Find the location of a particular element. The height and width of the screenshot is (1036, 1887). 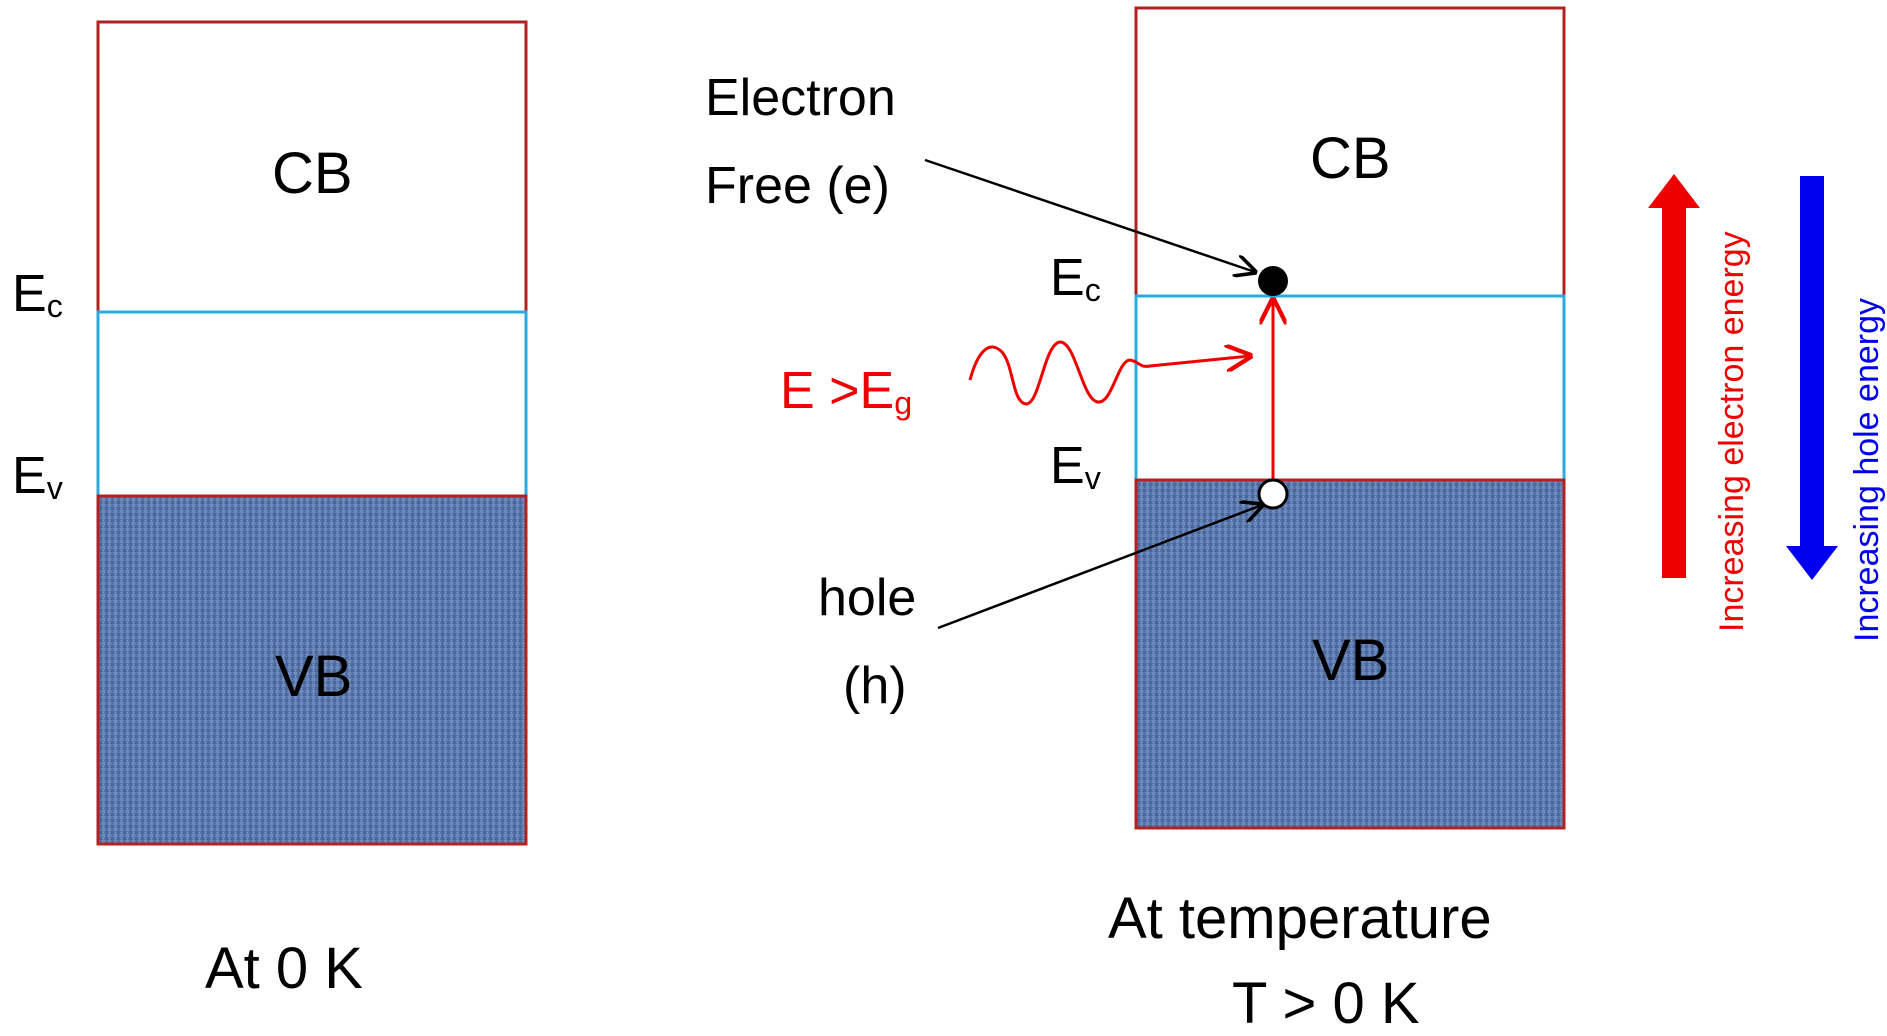

right-band-gap is located at coordinates (1350, 388).